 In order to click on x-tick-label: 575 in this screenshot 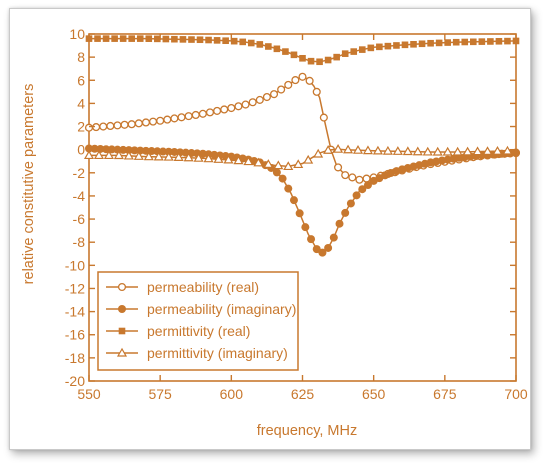, I will do `click(160, 394)`.